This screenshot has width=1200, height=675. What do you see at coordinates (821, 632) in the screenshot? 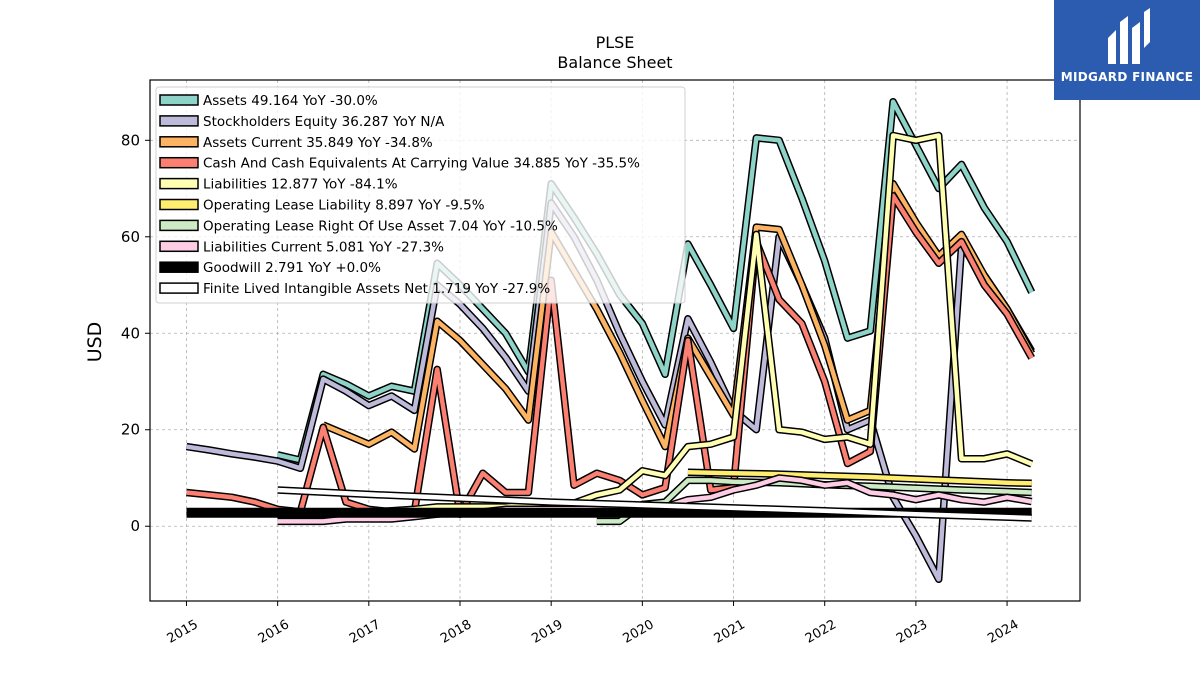
I see `x-tick-label: 2022` at bounding box center [821, 632].